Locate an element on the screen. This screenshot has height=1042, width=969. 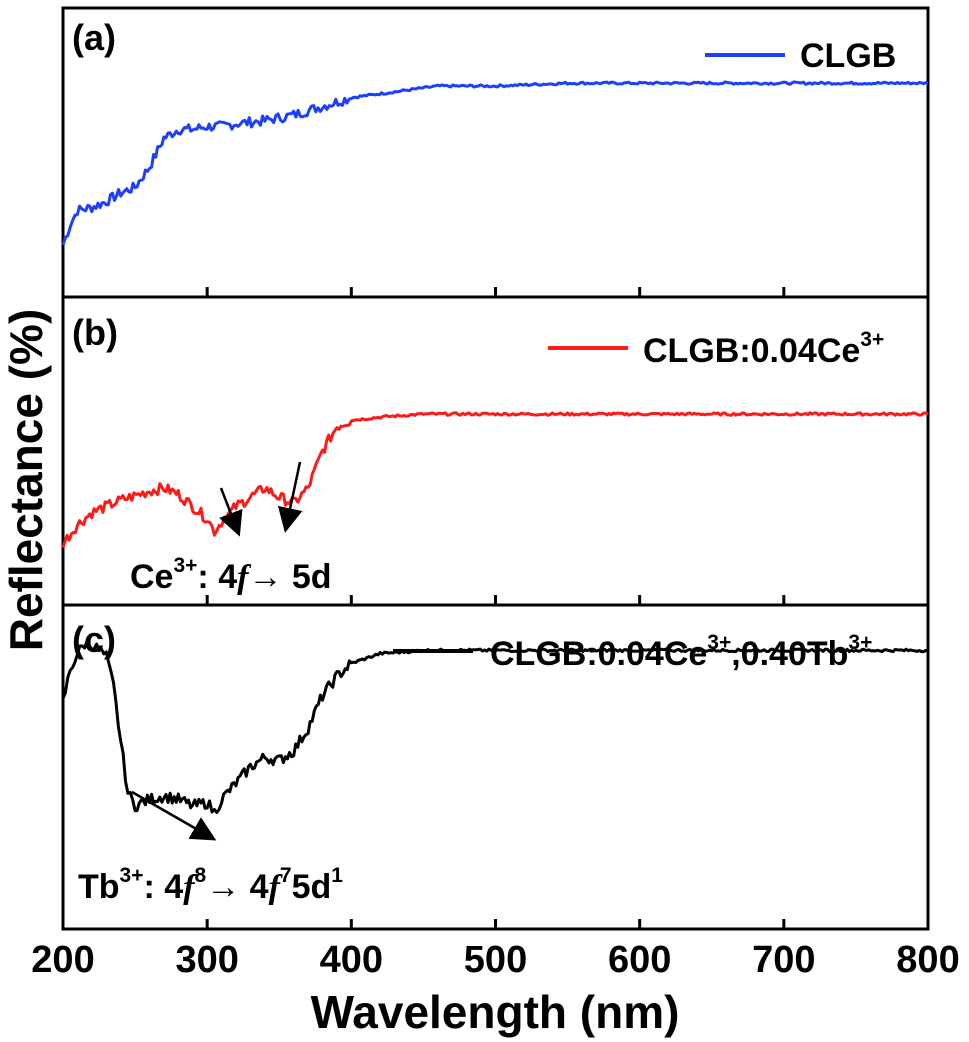
legend-label-clgb: CLGB is located at coordinates (848, 56).